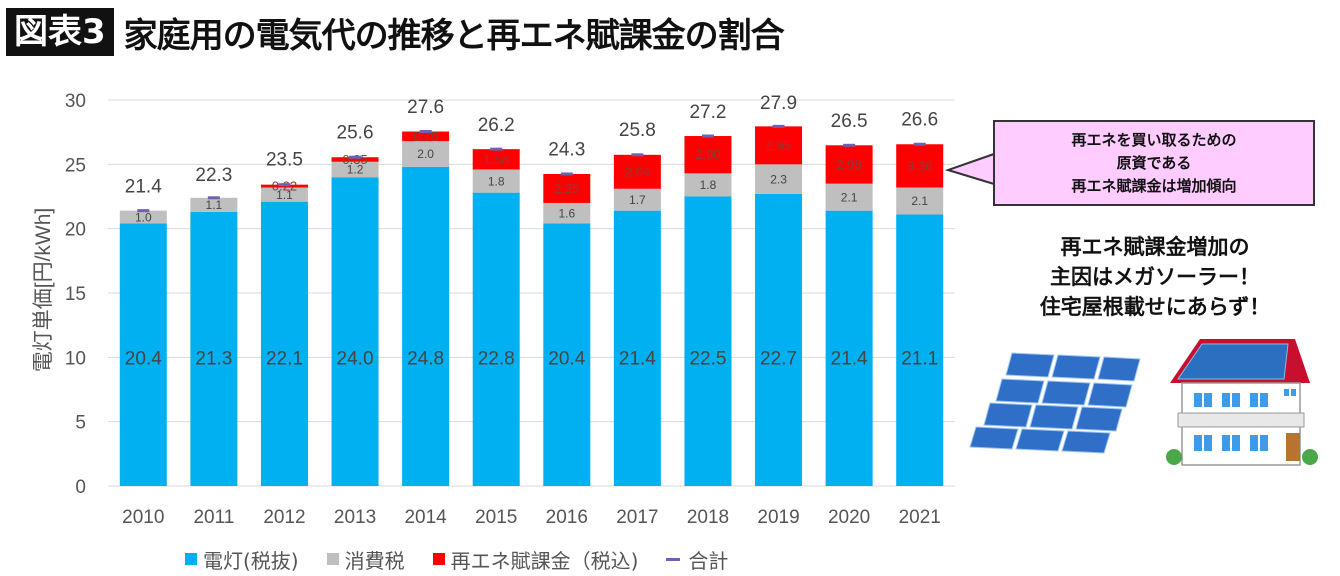  Describe the element at coordinates (637, 517) in the screenshot. I see `x-tick-label: 2017` at that location.